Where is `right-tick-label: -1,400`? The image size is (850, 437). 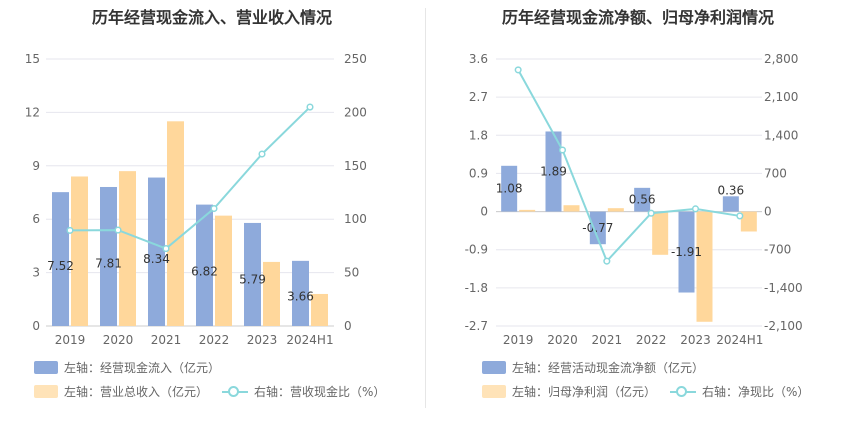 right-tick-label: -1,400 is located at coordinates (783, 288).